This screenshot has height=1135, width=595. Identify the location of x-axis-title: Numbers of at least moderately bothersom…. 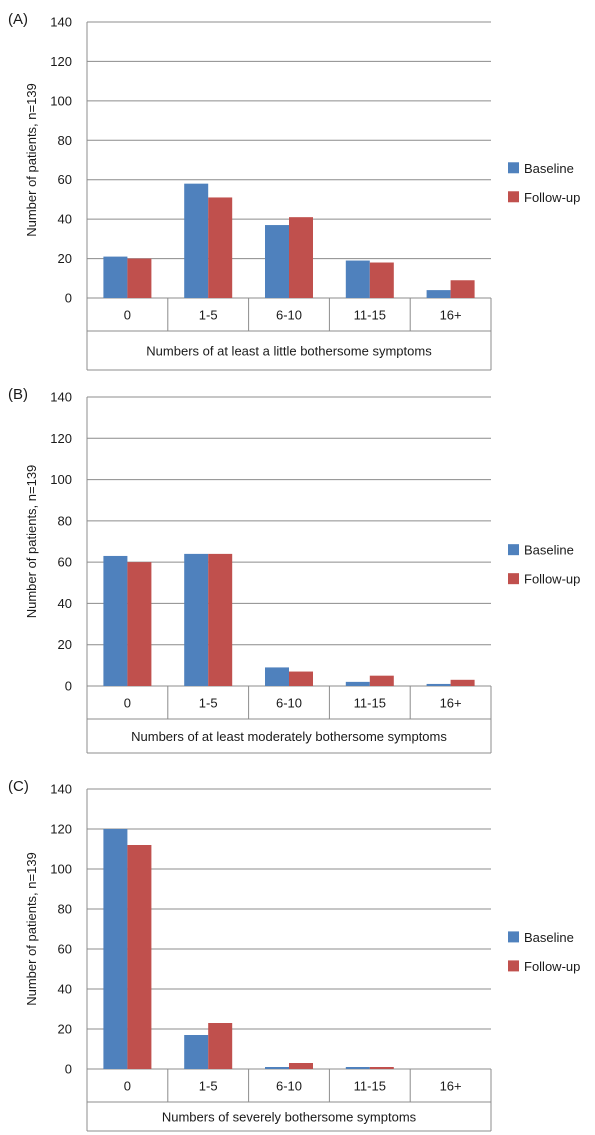
(289, 736).